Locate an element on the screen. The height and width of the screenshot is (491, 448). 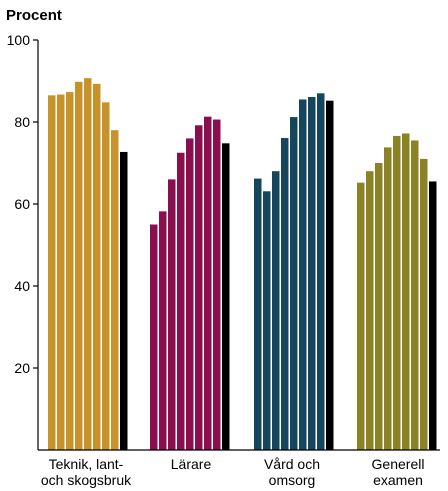
category-label: Vård och is located at coordinates (292, 464).